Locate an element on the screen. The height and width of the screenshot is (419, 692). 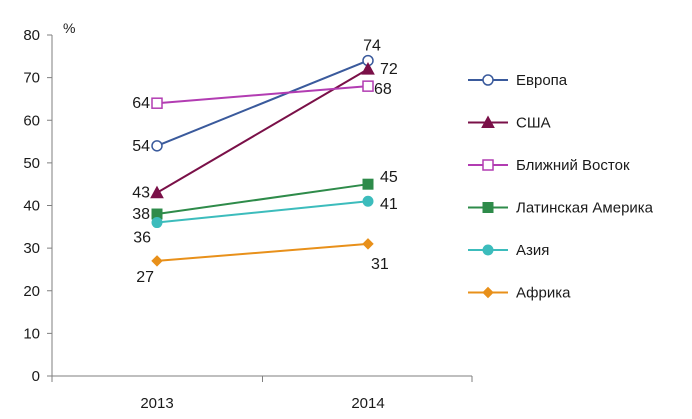
data-label: 41 is located at coordinates (389, 204).